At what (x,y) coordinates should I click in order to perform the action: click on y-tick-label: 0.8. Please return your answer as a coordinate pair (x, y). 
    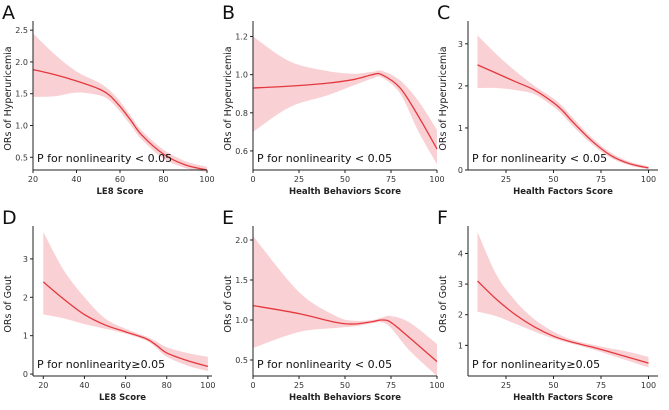
    Looking at the image, I should click on (241, 113).